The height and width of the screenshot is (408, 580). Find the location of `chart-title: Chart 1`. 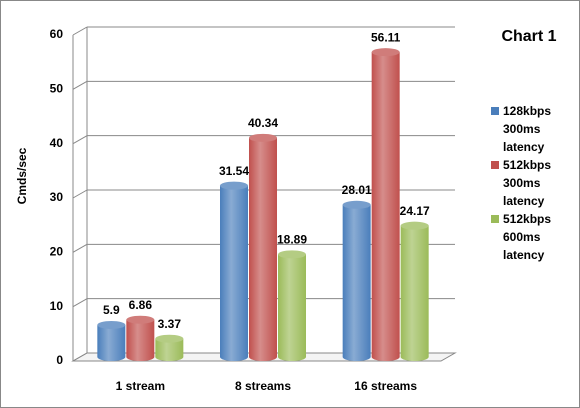

chart-title: Chart 1 is located at coordinates (528, 36).